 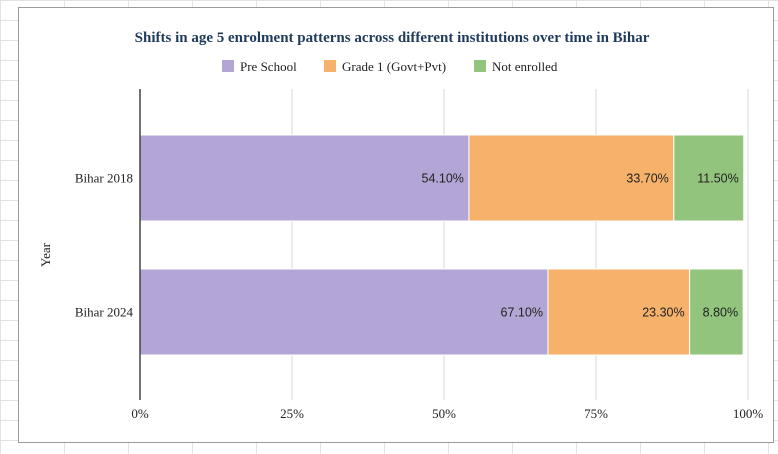 What do you see at coordinates (748, 413) in the screenshot?
I see `x-tick-label: 100%` at bounding box center [748, 413].